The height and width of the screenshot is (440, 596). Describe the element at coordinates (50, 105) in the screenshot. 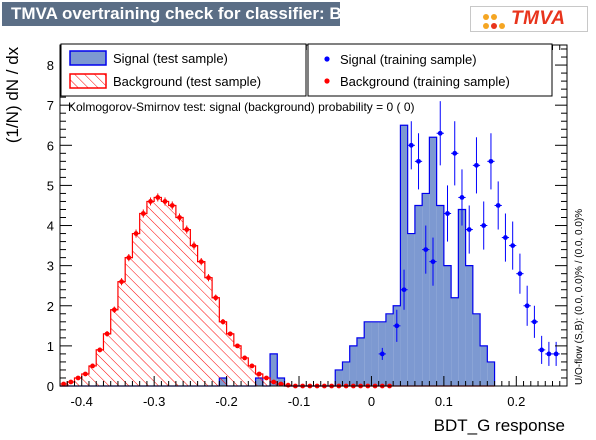

I see `y-tick-label: 7` at that location.